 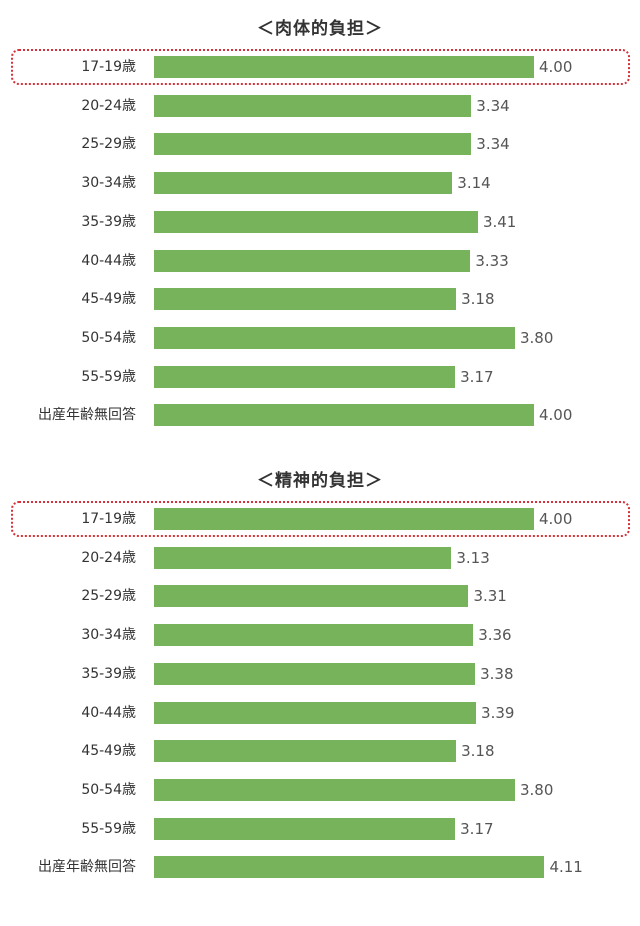 I want to click on value-label: 3.41, so click(x=499, y=222).